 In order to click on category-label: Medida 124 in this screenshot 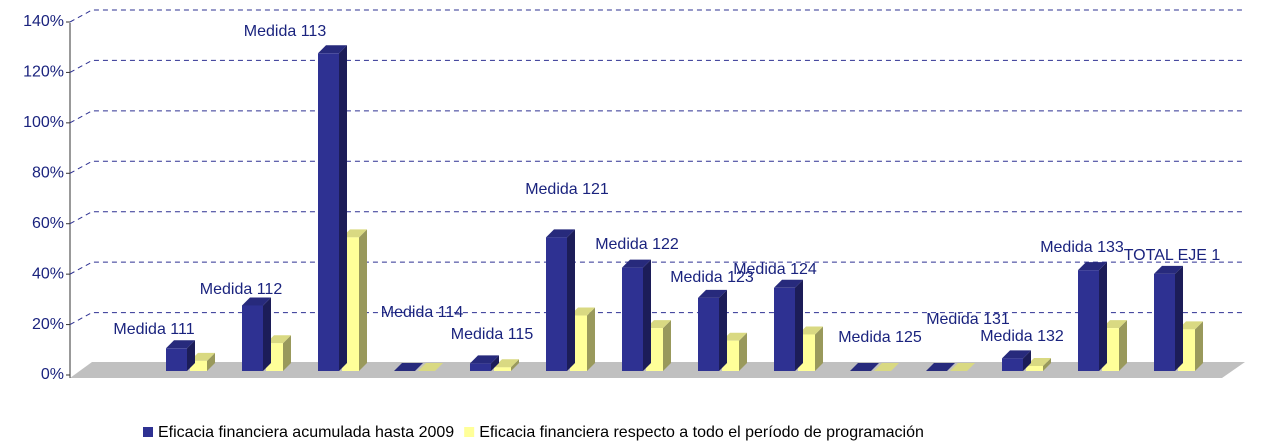, I will do `click(775, 269)`.